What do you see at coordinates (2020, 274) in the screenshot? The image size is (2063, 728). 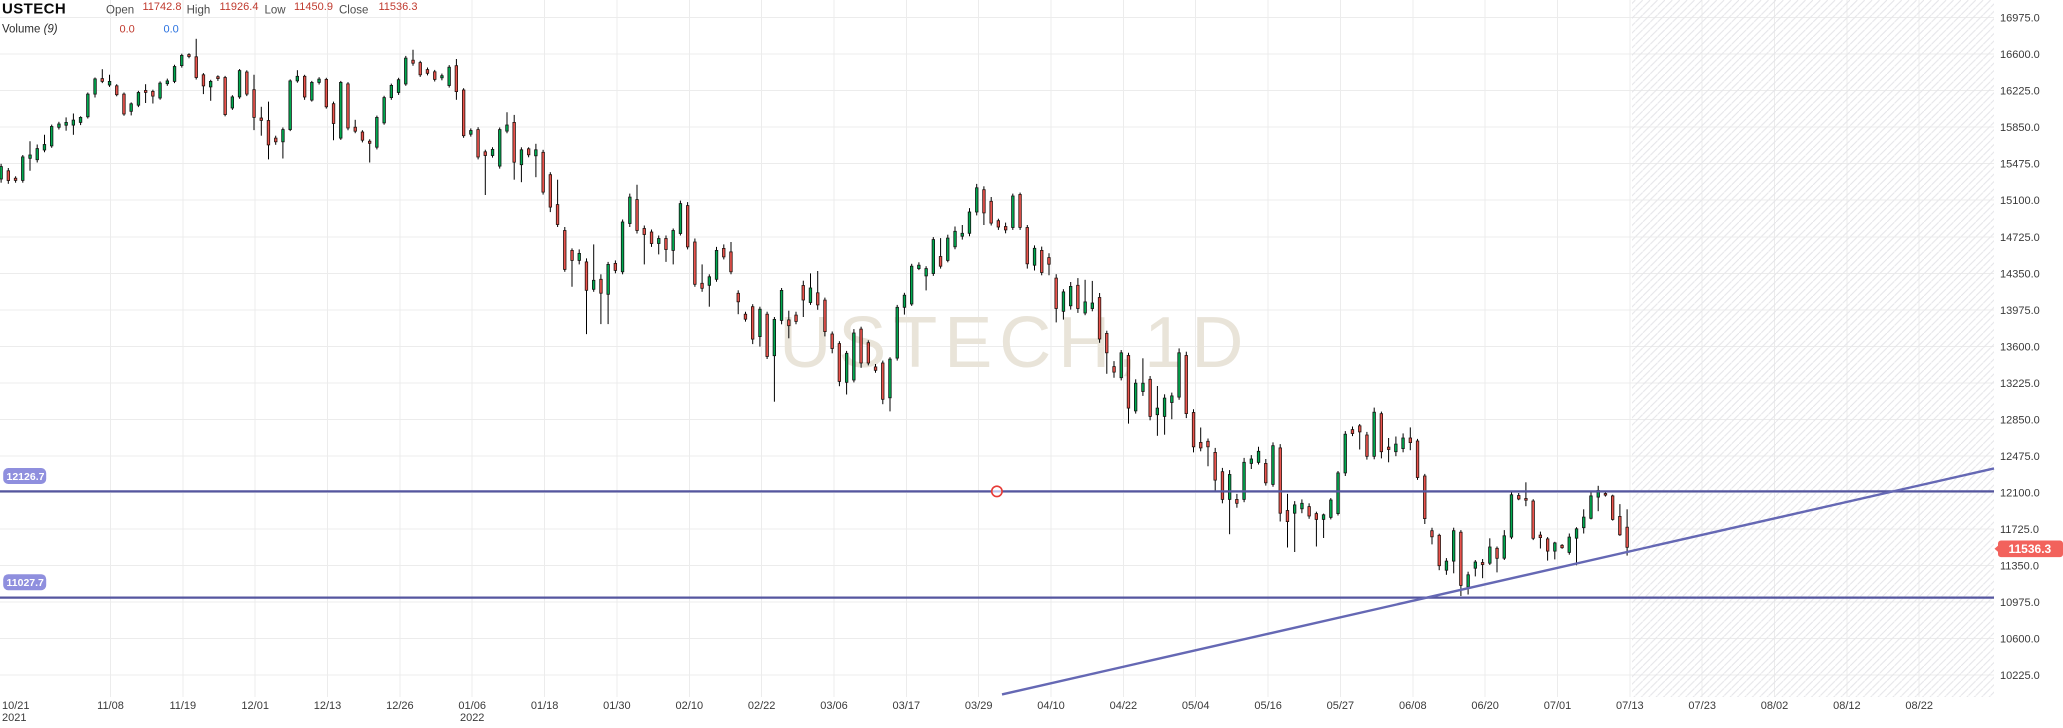 I see `svg-text: 14350.0` at bounding box center [2020, 274].